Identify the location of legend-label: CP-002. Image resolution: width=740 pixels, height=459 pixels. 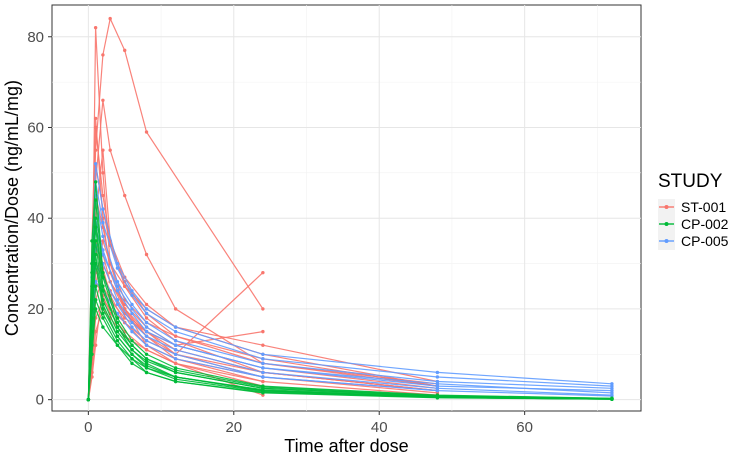
(705, 224).